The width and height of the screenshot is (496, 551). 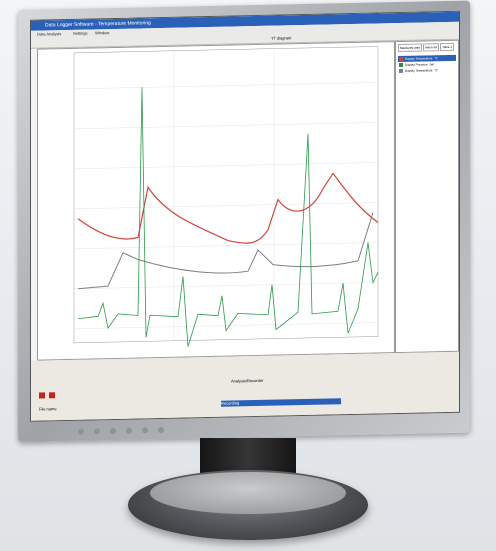 What do you see at coordinates (281, 402) in the screenshot?
I see `status-bar: Recording` at bounding box center [281, 402].